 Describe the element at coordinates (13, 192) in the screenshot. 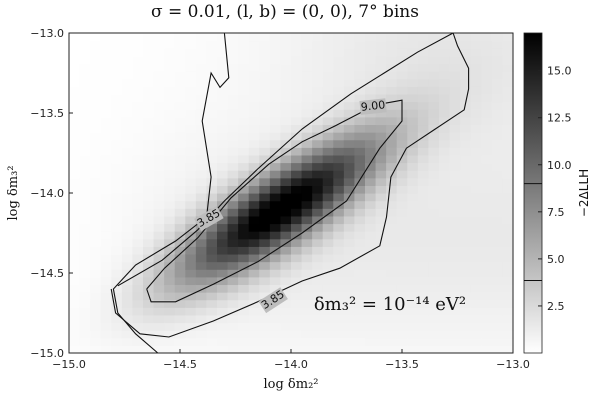

I see `y-axis-label: log δm₃²` at that location.